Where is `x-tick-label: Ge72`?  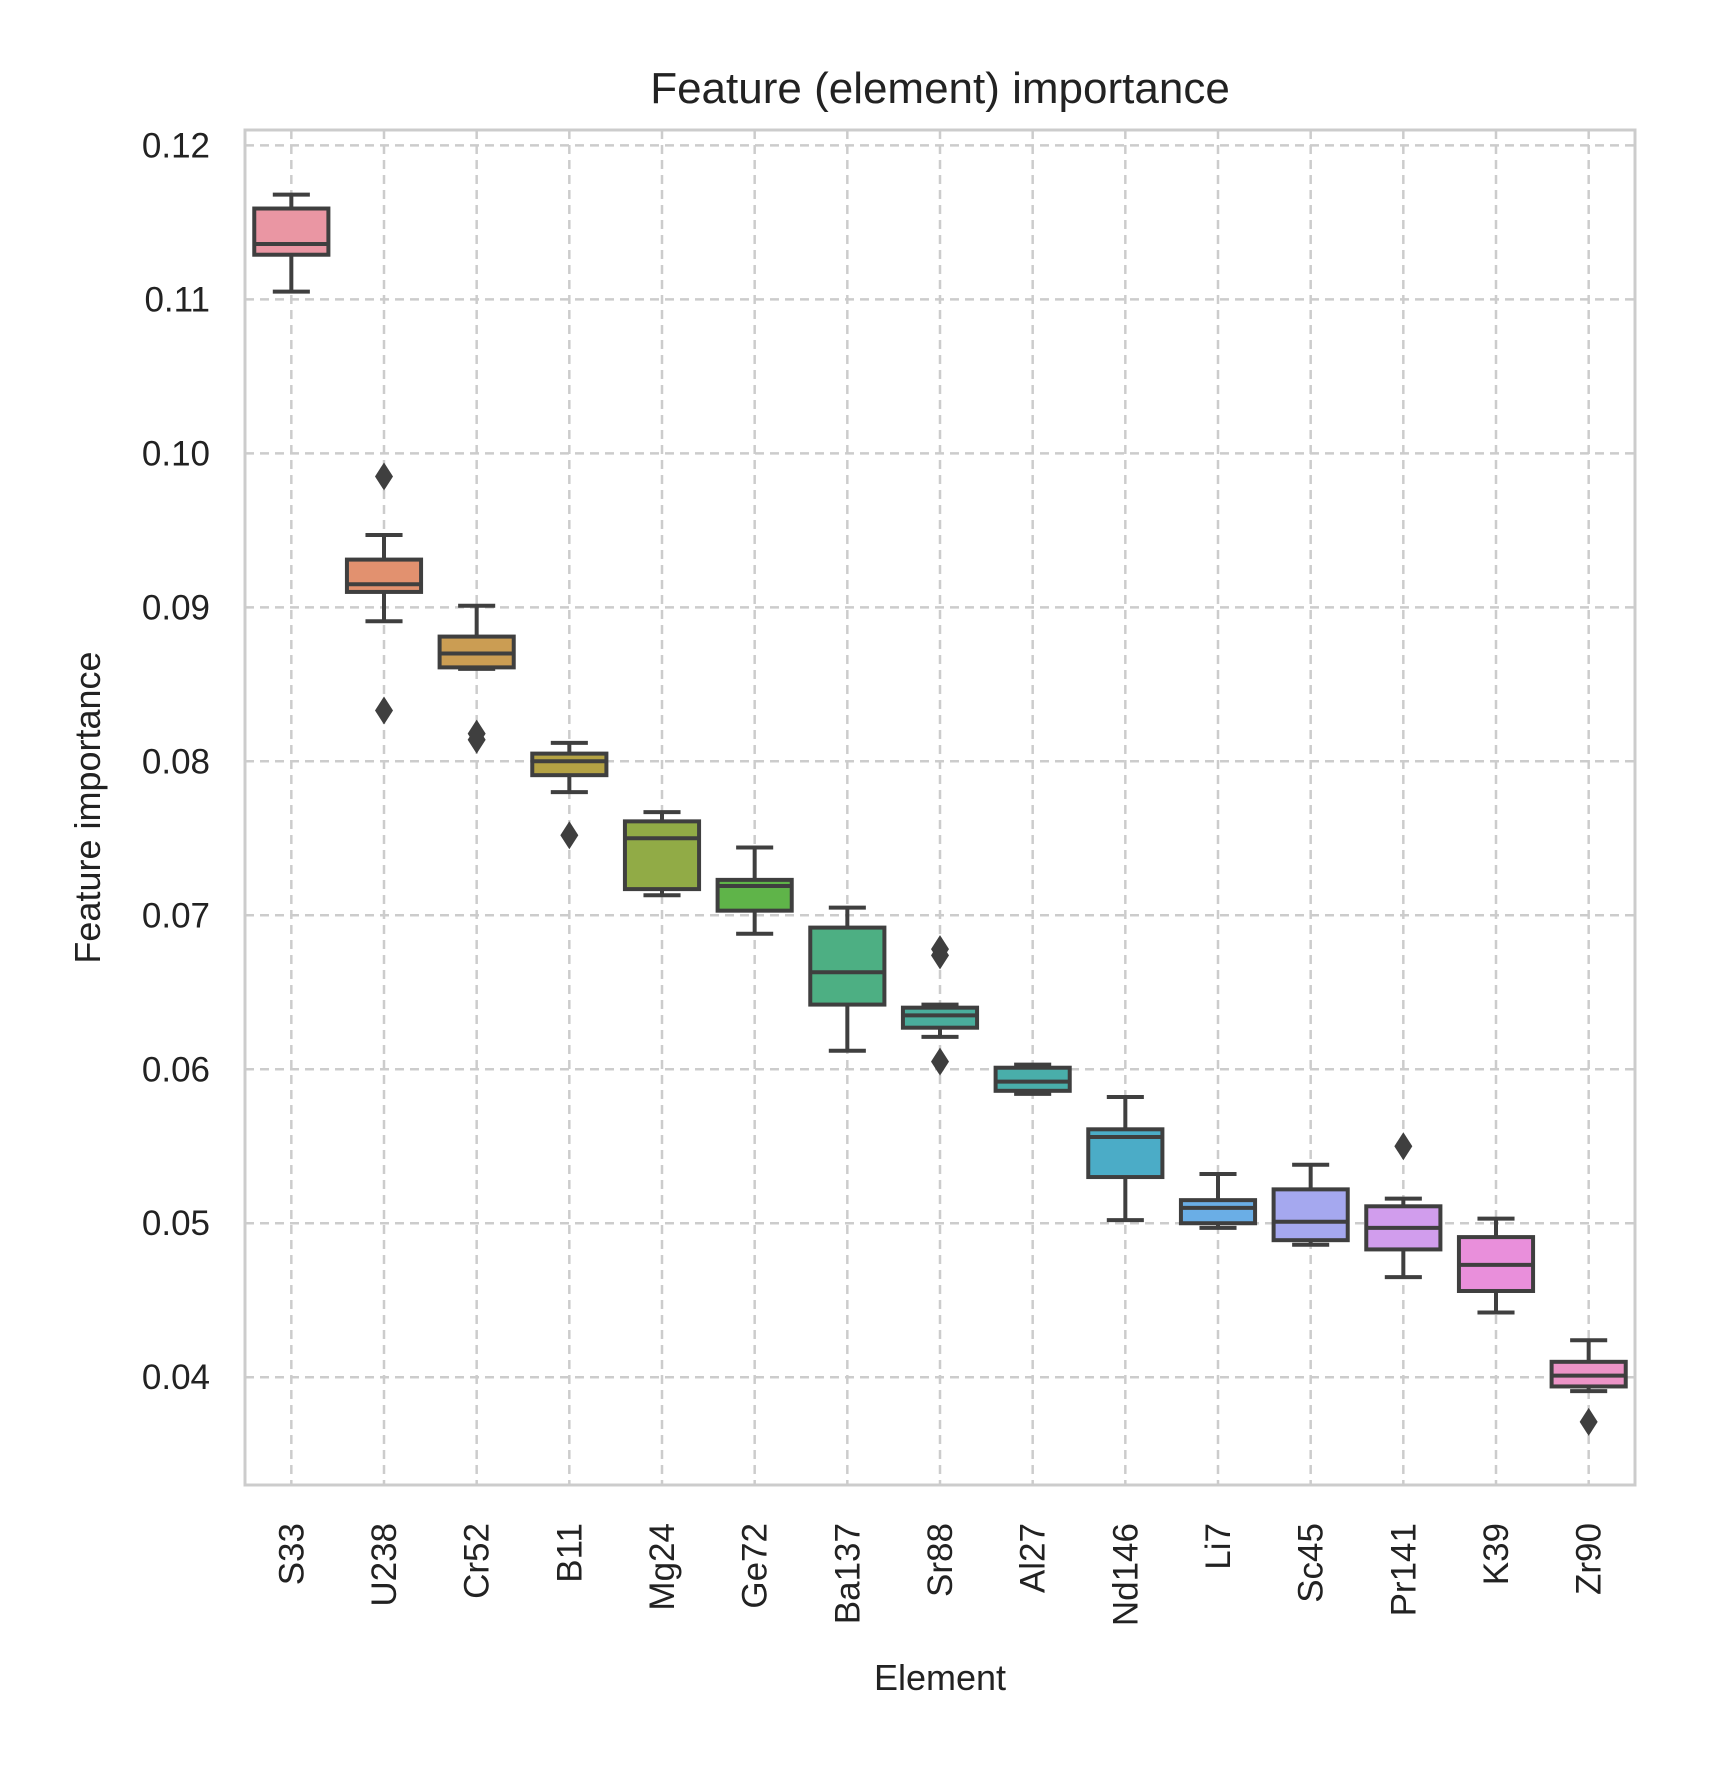 x-tick-label: Ge72 is located at coordinates (755, 1566).